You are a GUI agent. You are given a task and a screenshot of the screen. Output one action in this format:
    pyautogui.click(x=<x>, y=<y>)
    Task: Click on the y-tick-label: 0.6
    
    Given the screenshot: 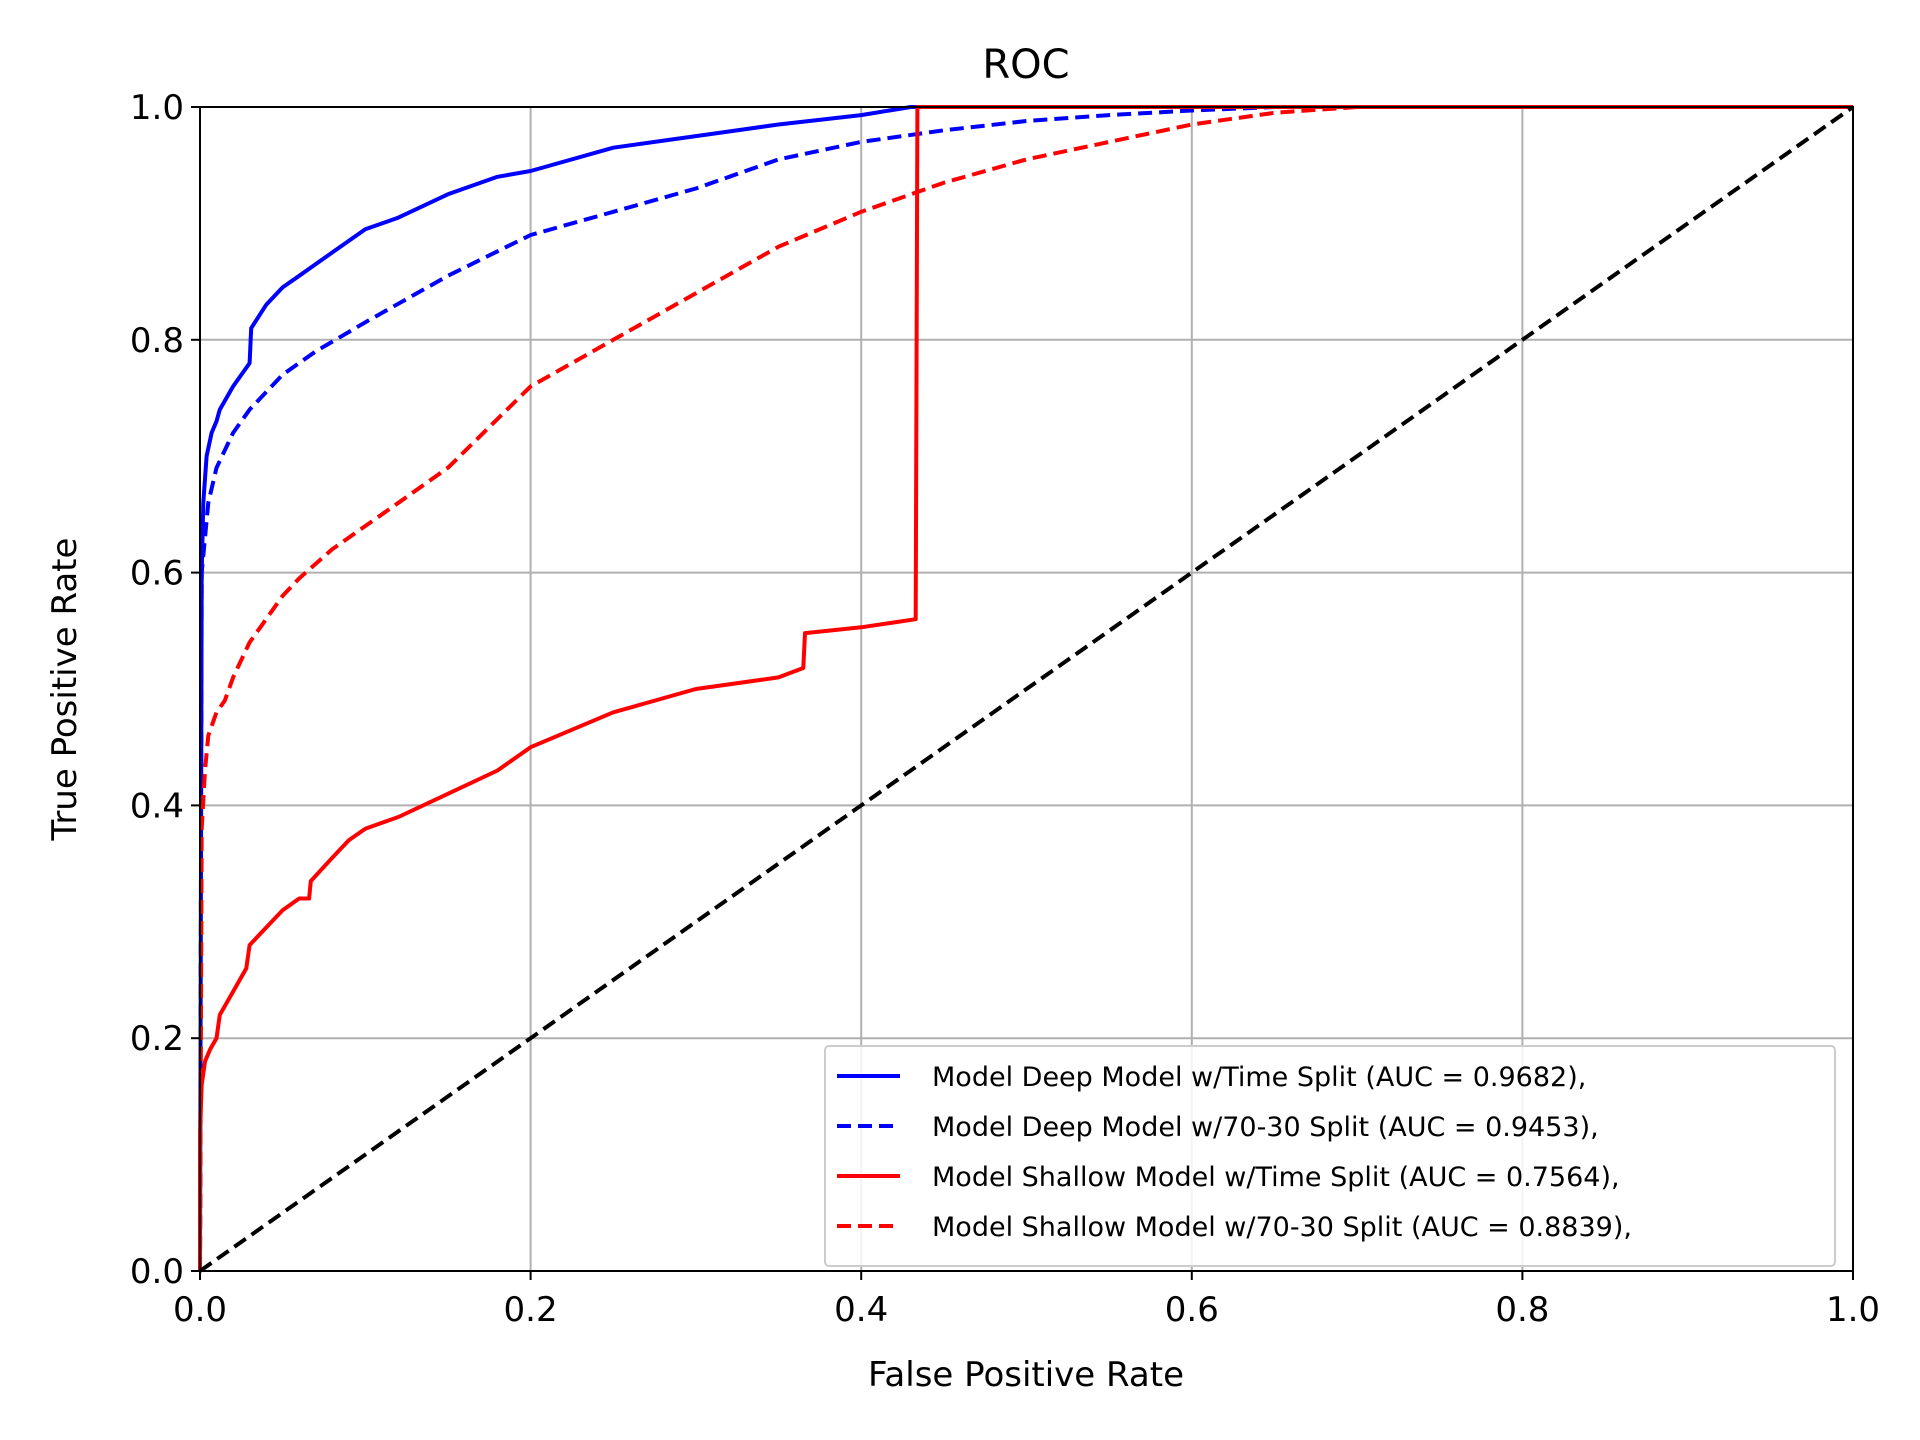 What is the action you would take?
    pyautogui.click(x=157, y=574)
    